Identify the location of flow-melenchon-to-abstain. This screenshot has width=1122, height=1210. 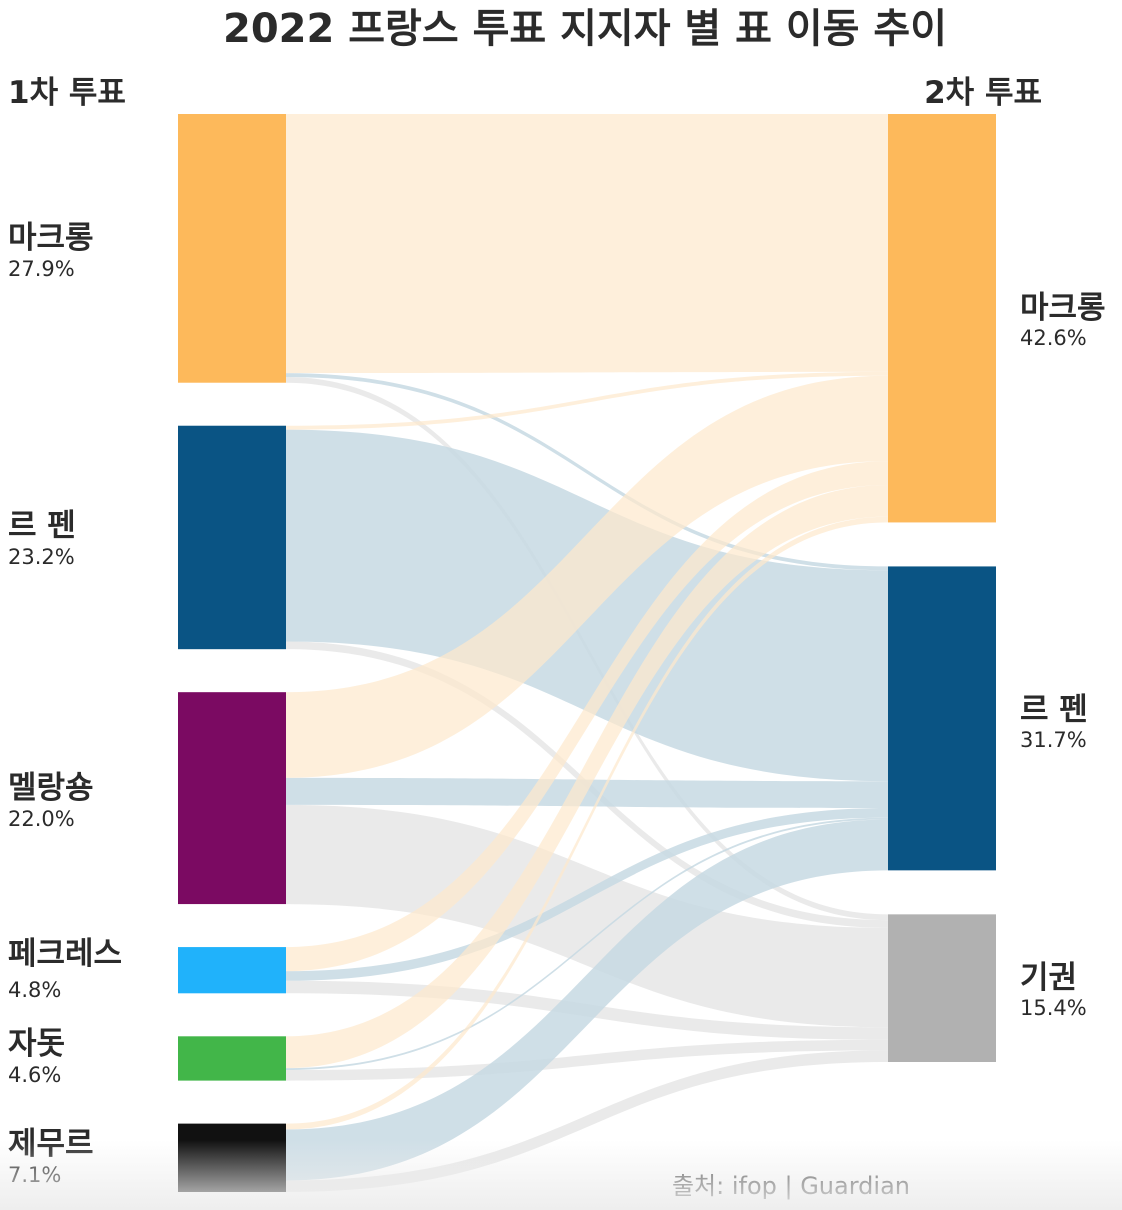
(587, 916).